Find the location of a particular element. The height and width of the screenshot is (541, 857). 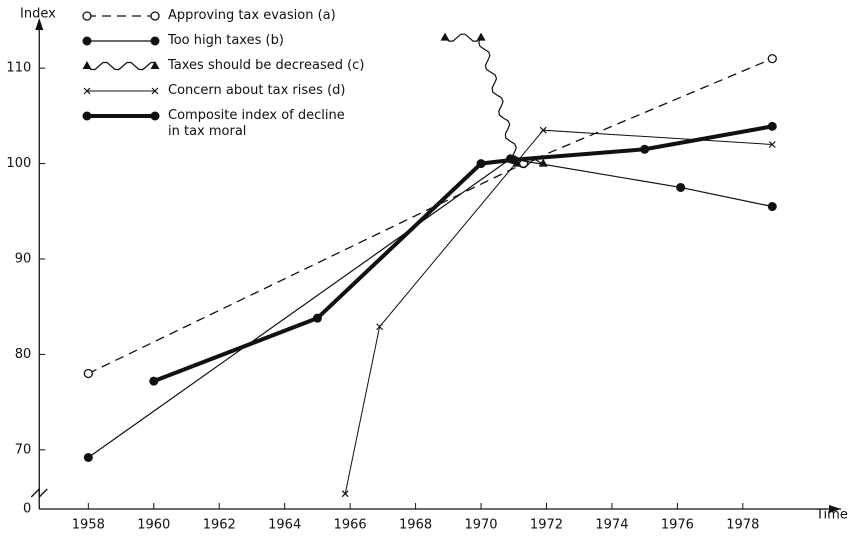

x-tick-label: 1958 is located at coordinates (88, 525).